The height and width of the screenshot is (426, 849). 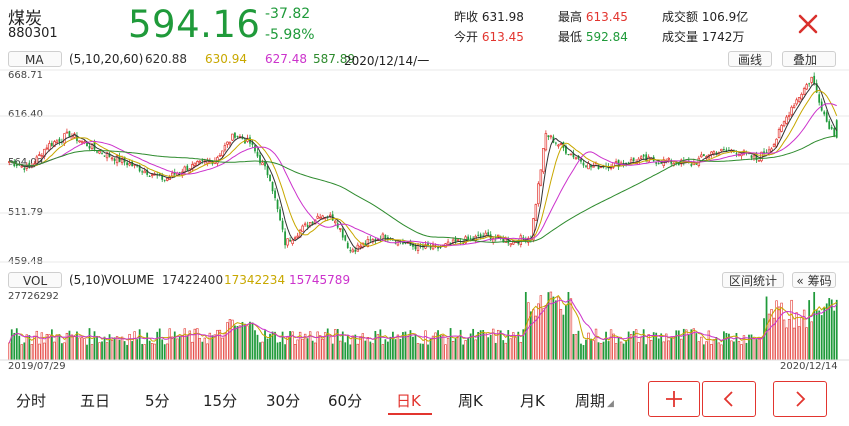 I want to click on tab-4: 30分, so click(x=283, y=401).